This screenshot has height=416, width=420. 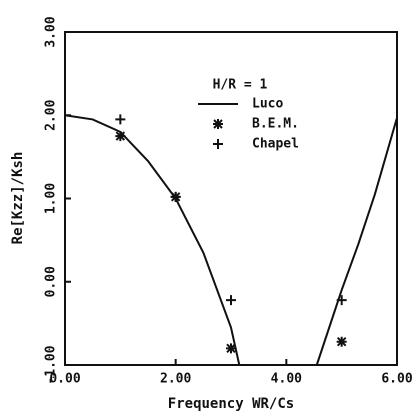 What do you see at coordinates (51, 31) in the screenshot?
I see `y-tick-label: 3.00` at bounding box center [51, 31].